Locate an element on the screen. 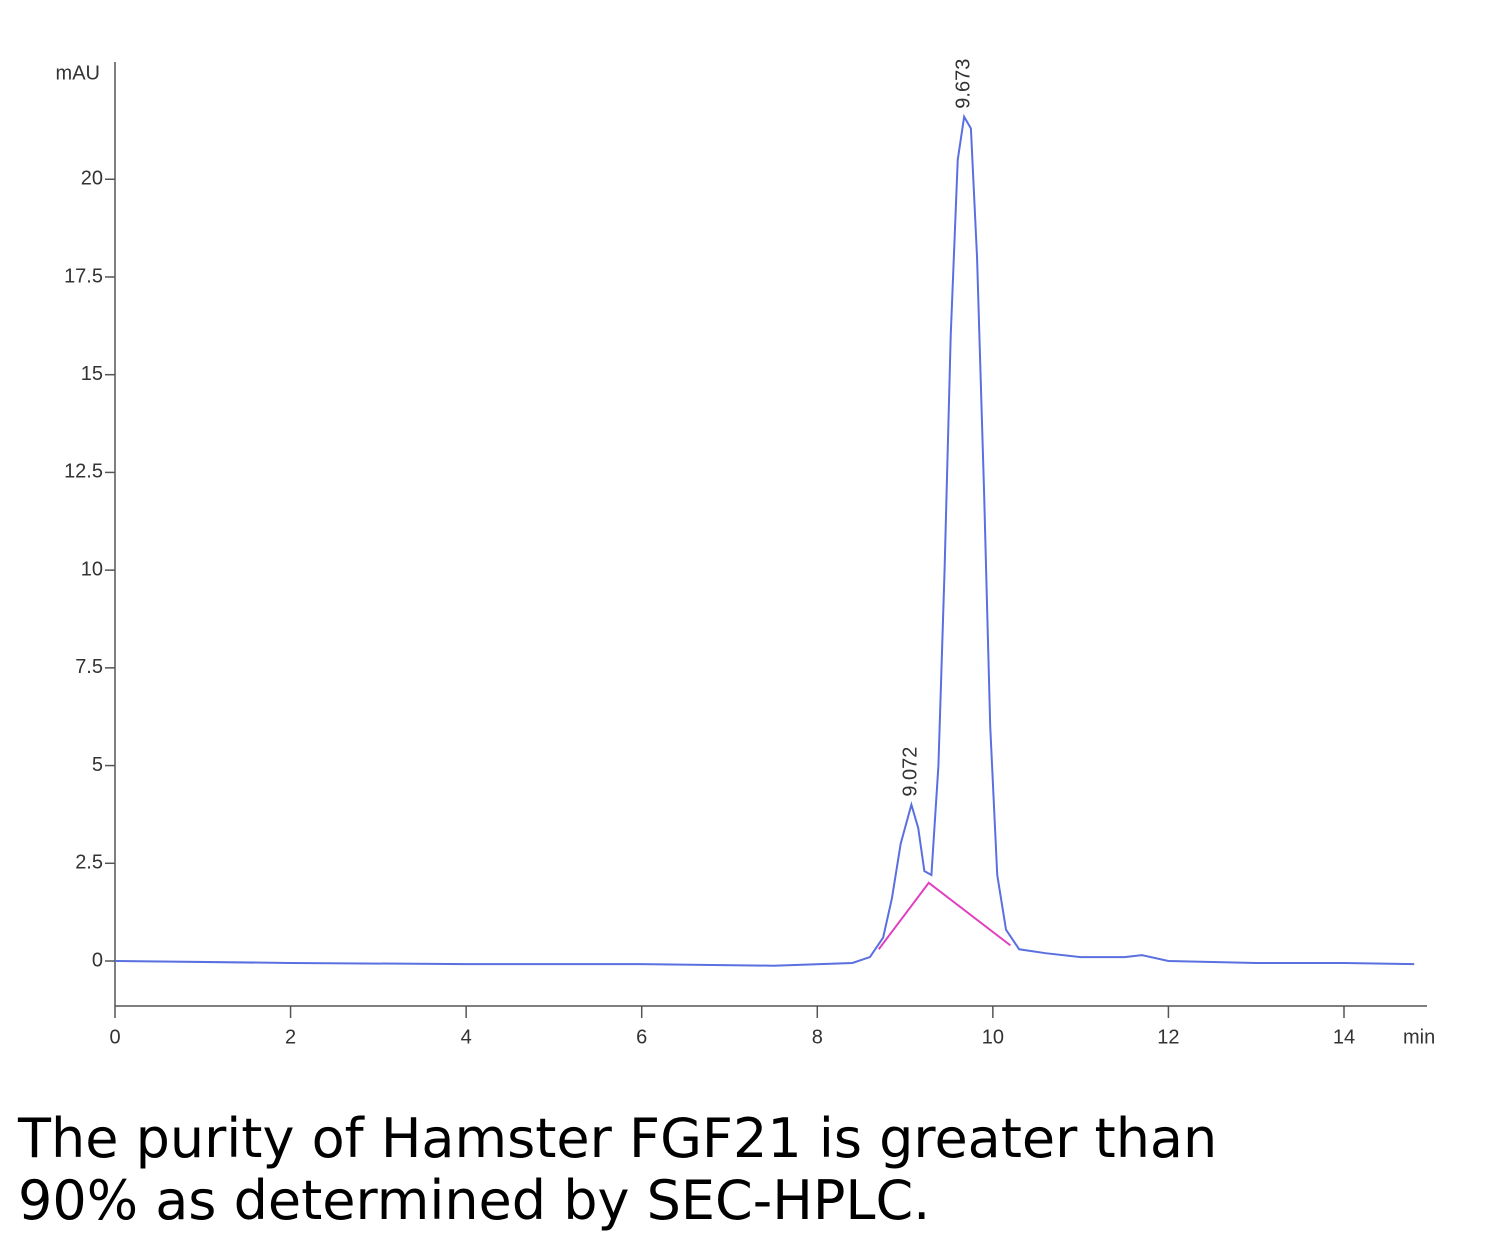  y-tick-label: 20 is located at coordinates (92, 179).